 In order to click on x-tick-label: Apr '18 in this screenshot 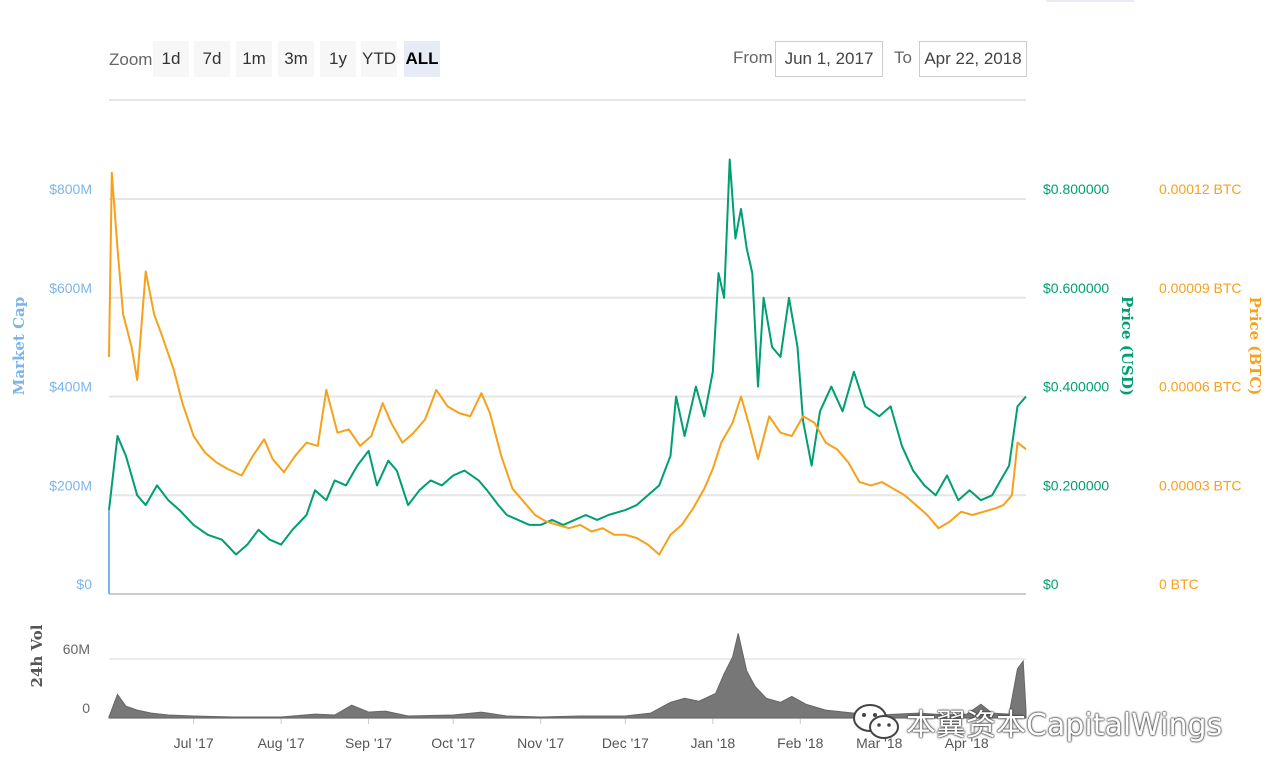, I will do `click(967, 743)`.